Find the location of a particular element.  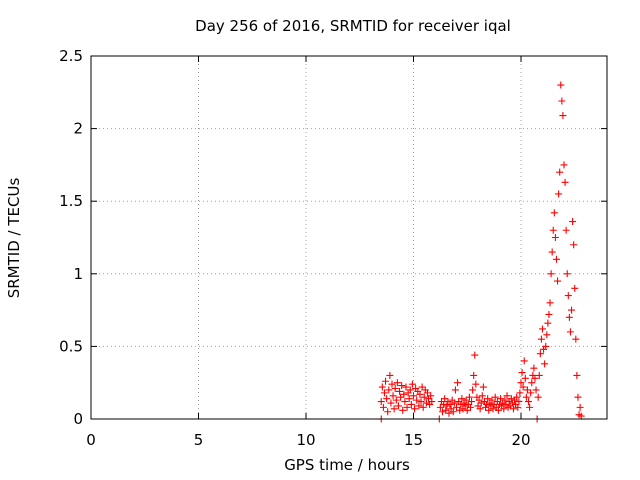

x-axis-label: GPS time / hours is located at coordinates (347, 465).